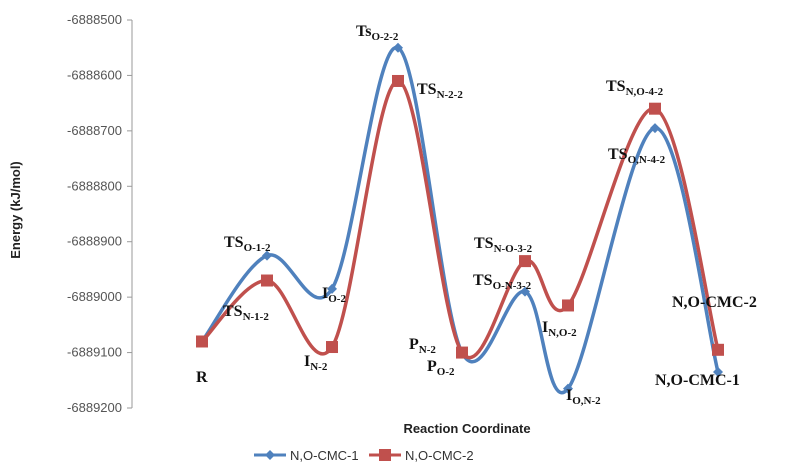 Image resolution: width=802 pixels, height=470 pixels. I want to click on y-tick-label: -6888800, so click(94, 185).